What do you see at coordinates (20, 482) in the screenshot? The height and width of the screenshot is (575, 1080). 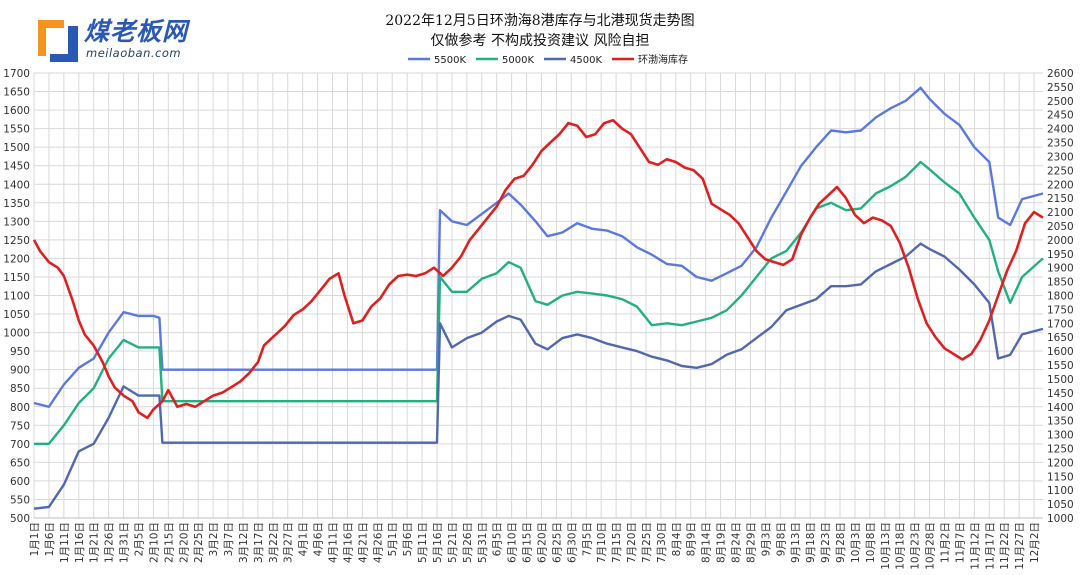 I see `y-left-tick-label: 600` at bounding box center [20, 482].